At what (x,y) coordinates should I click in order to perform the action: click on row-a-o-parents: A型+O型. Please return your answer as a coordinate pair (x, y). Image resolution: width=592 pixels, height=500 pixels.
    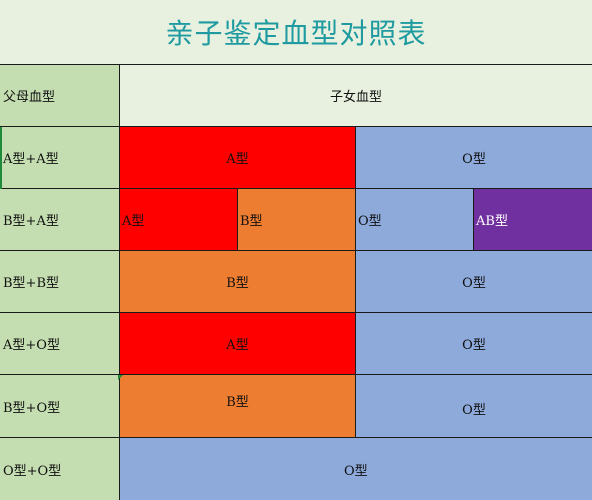
    Looking at the image, I should click on (60, 344).